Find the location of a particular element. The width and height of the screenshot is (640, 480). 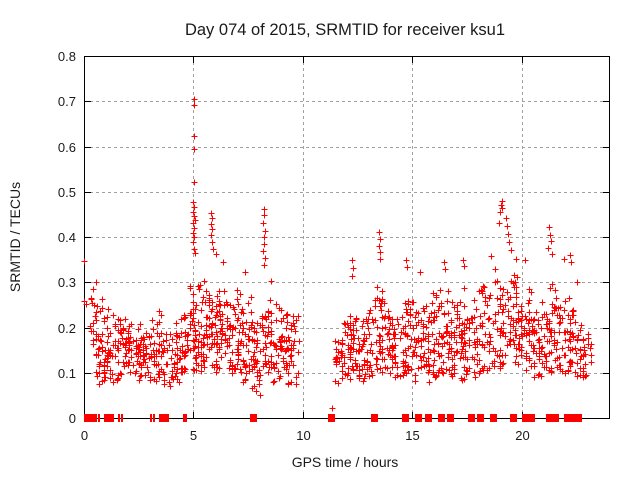

x-axis-label: GPS time / hours is located at coordinates (345, 462).